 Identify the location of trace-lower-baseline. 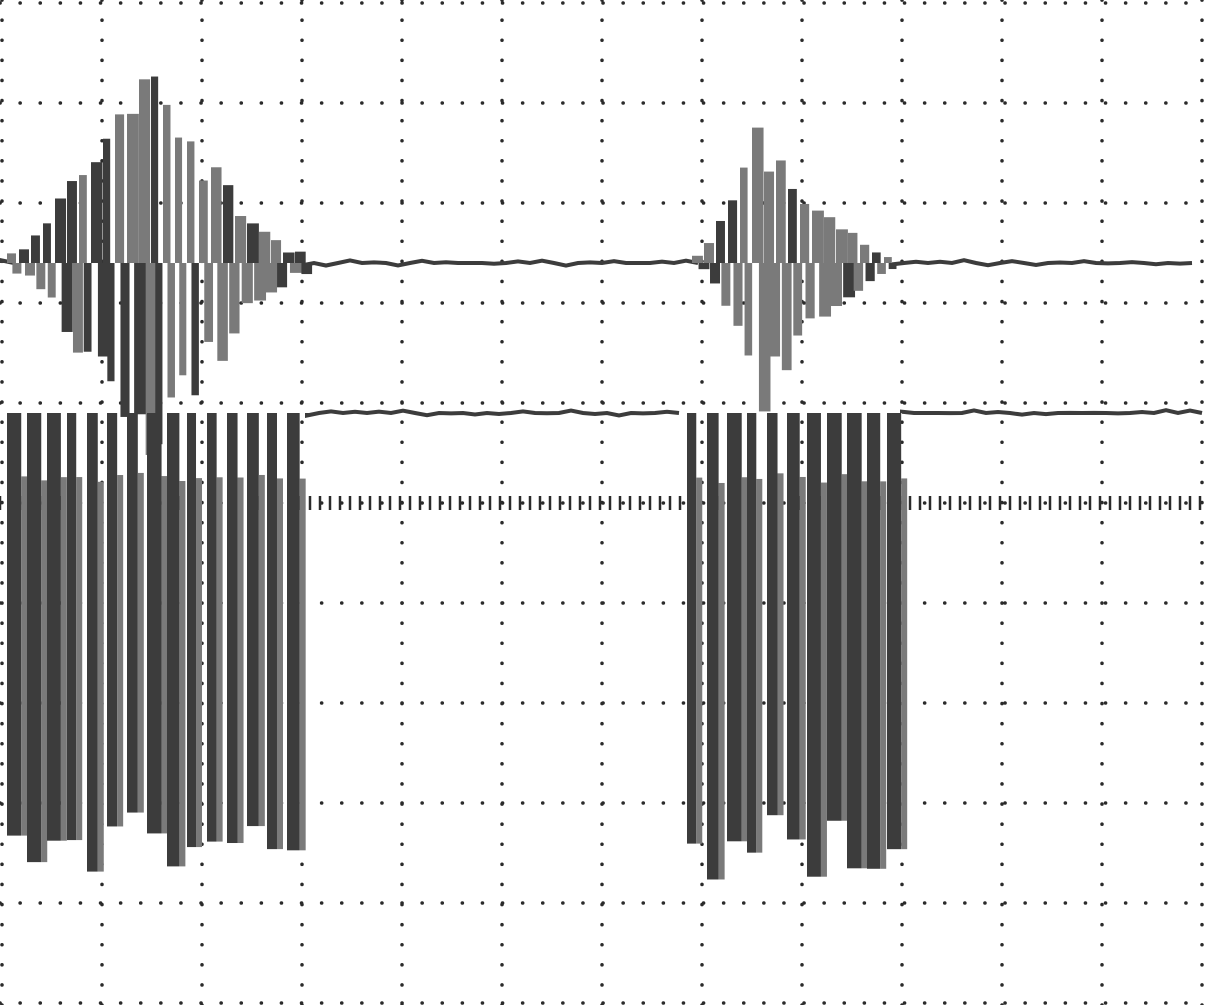
(492, 413).